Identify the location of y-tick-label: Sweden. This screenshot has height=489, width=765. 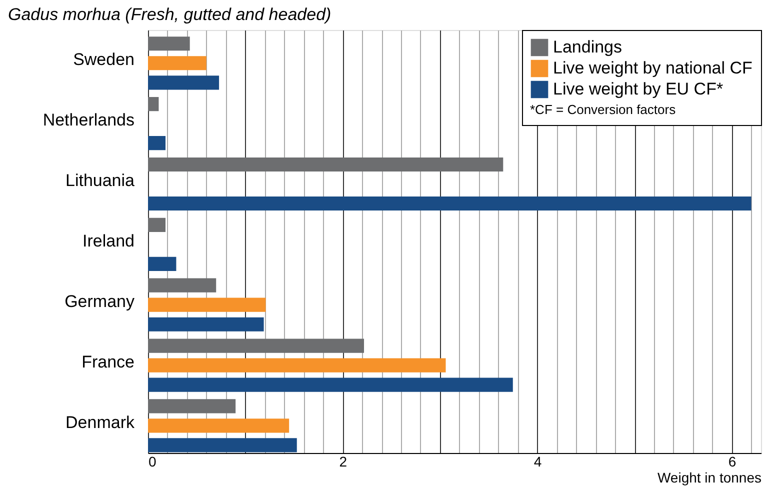
(103, 60).